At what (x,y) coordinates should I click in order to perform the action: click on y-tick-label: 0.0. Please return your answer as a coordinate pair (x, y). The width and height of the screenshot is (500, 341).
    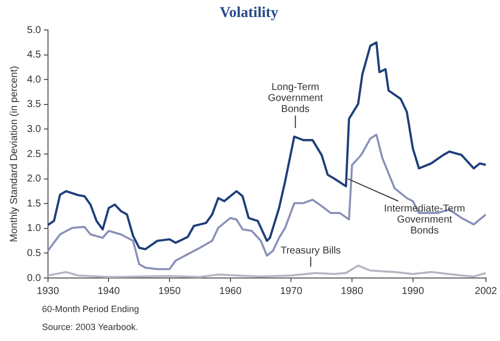
    Looking at the image, I should click on (34, 278).